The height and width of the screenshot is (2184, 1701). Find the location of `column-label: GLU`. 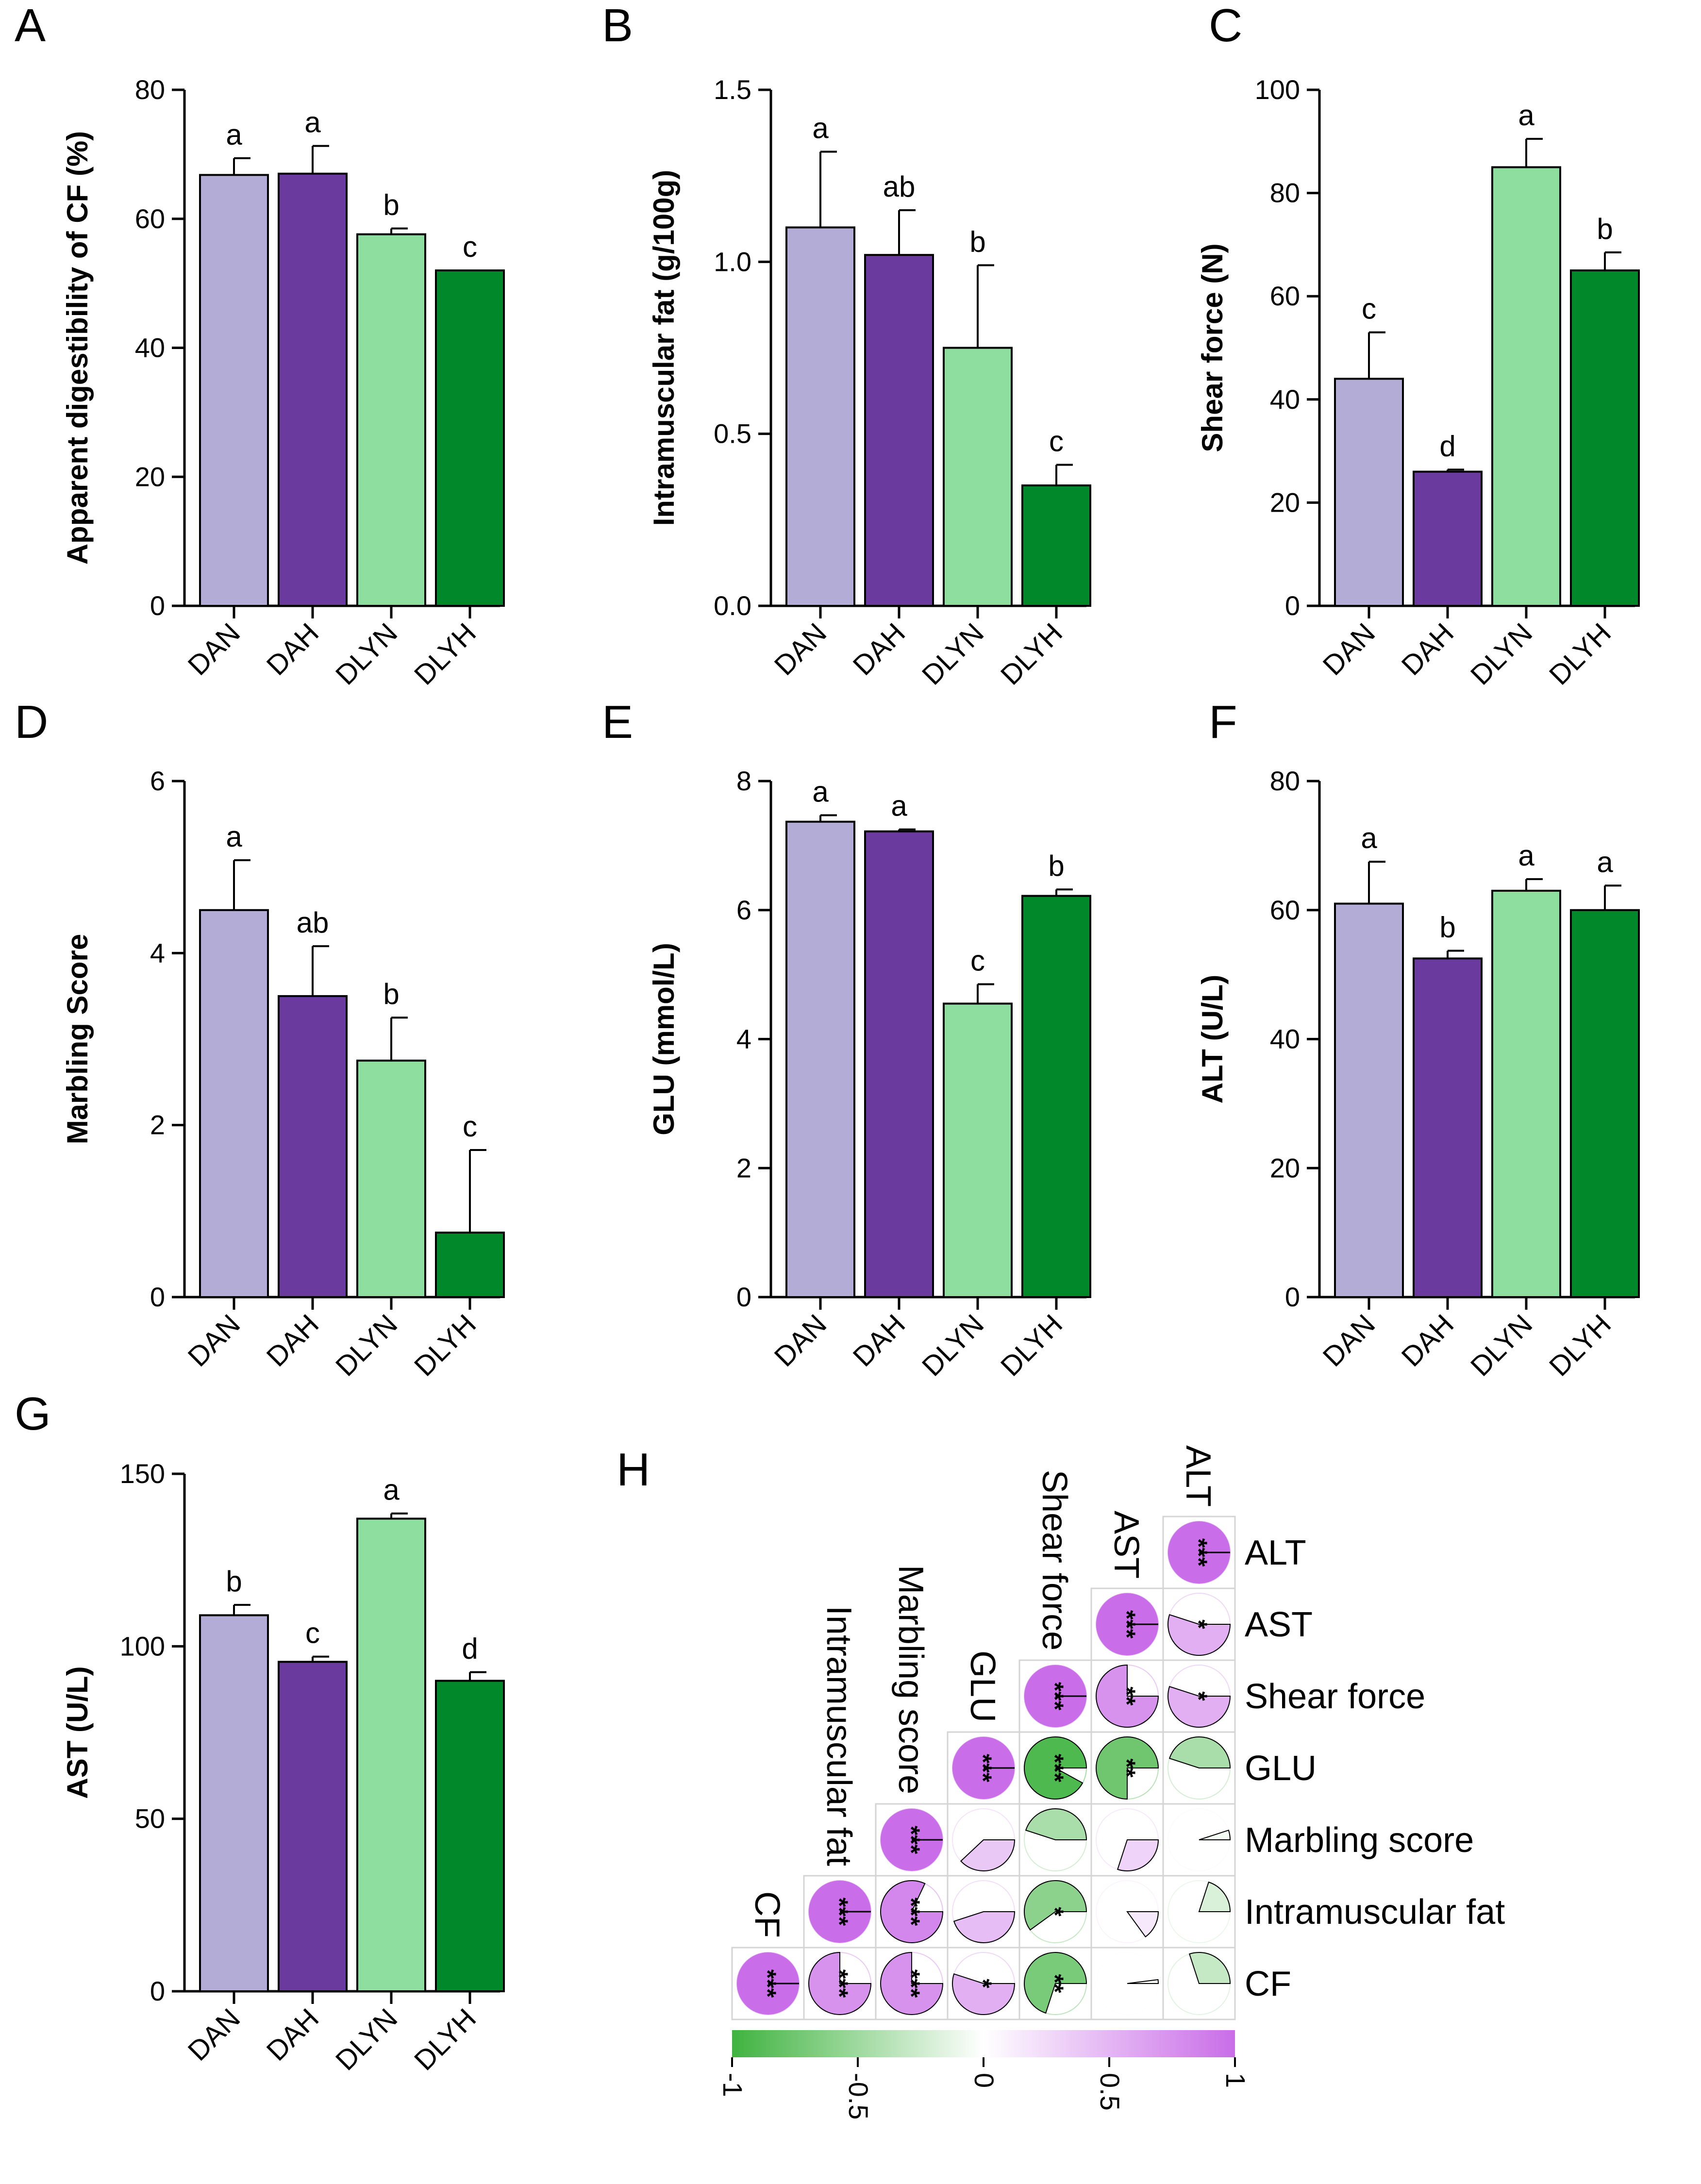

column-label: GLU is located at coordinates (982, 1686).